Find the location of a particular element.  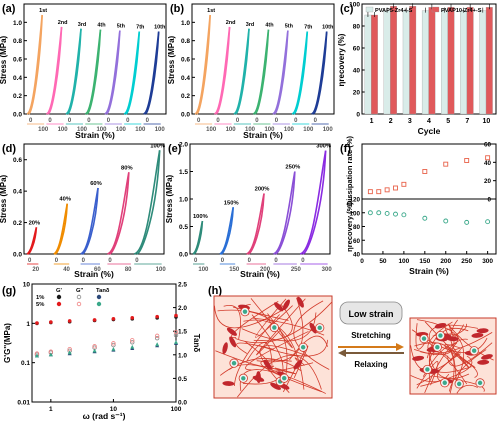

ytick-label: 1.0 is located at coordinates (17, 23).